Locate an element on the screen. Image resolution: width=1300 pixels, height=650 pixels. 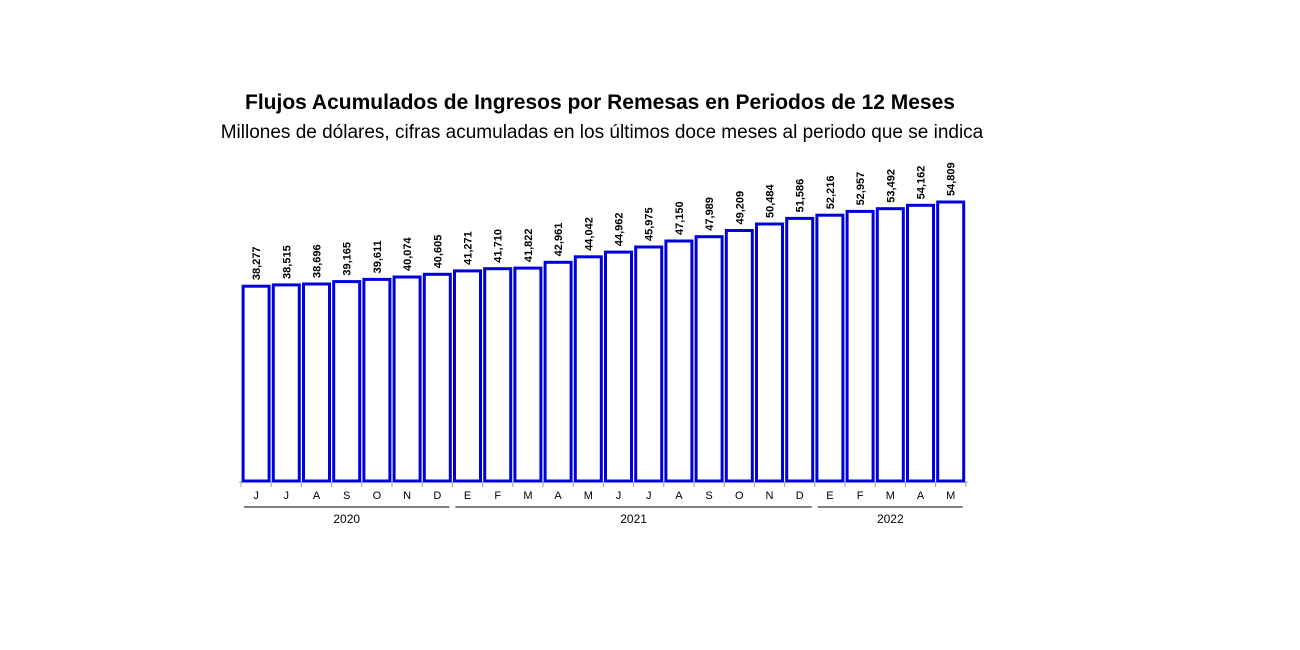
data-label: 54,809 is located at coordinates (952, 179).